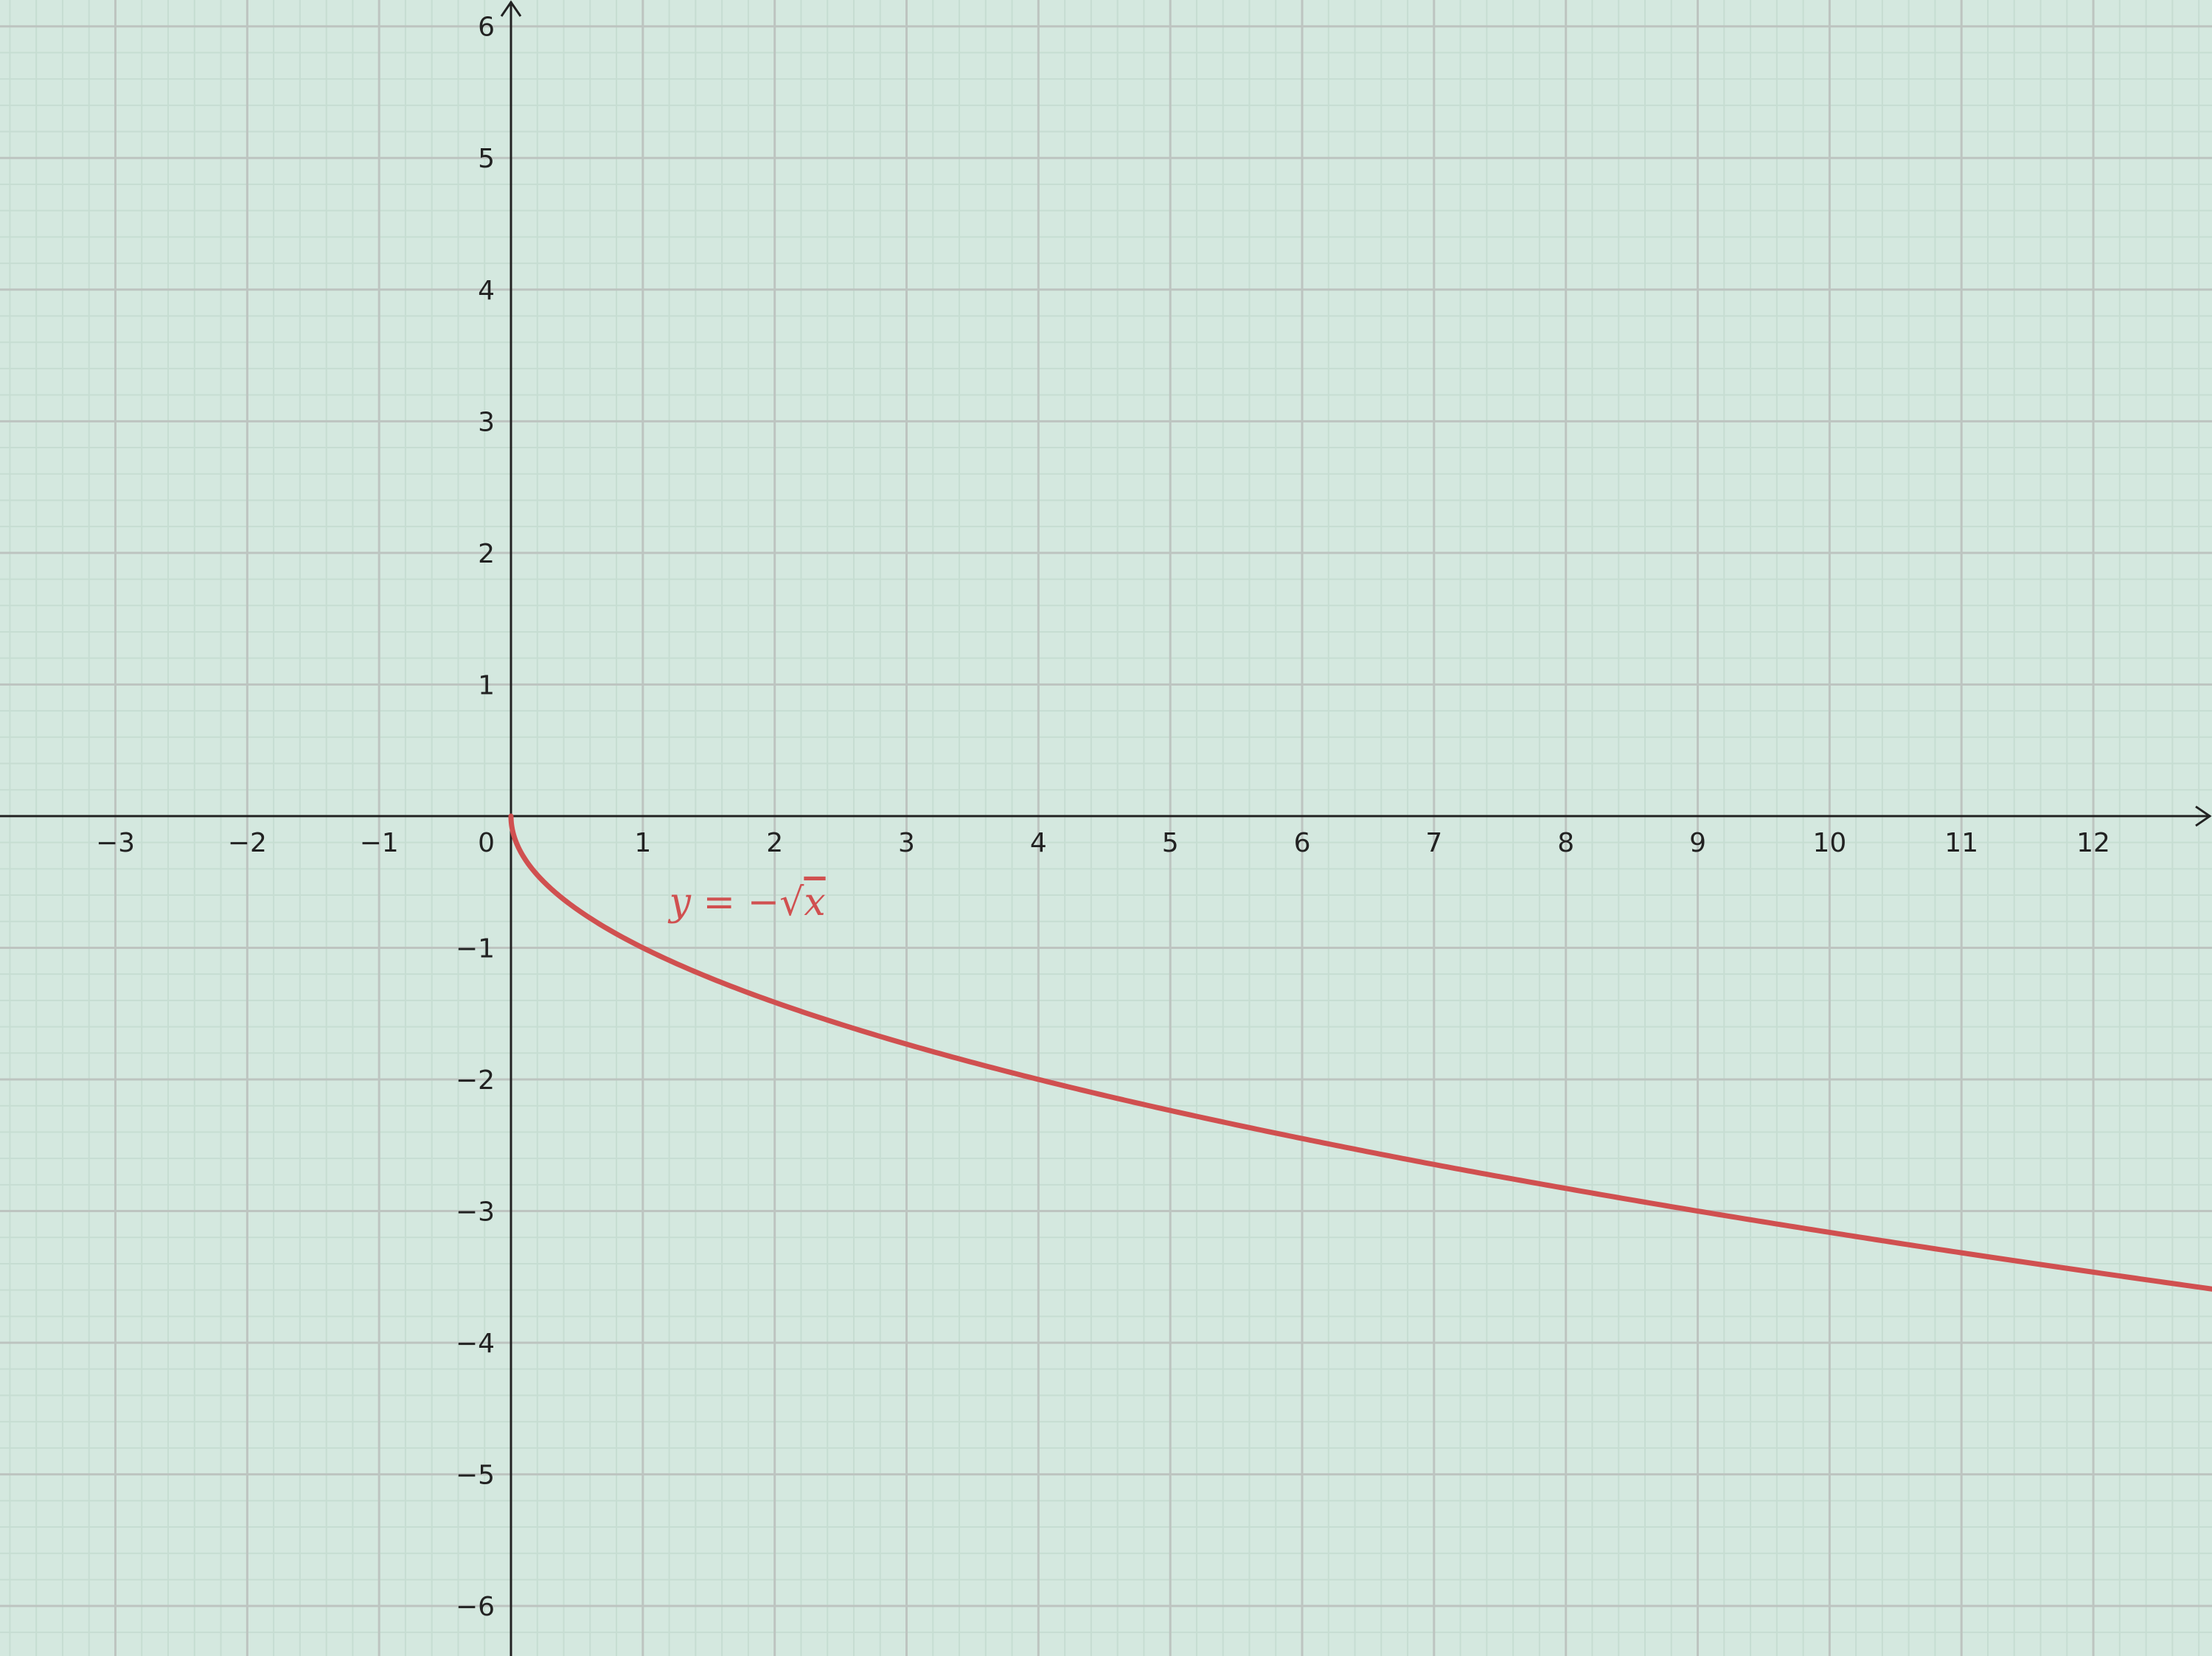 The image size is (2212, 1656). What do you see at coordinates (475, 1607) in the screenshot?
I see `y-tick-label: −6` at bounding box center [475, 1607].